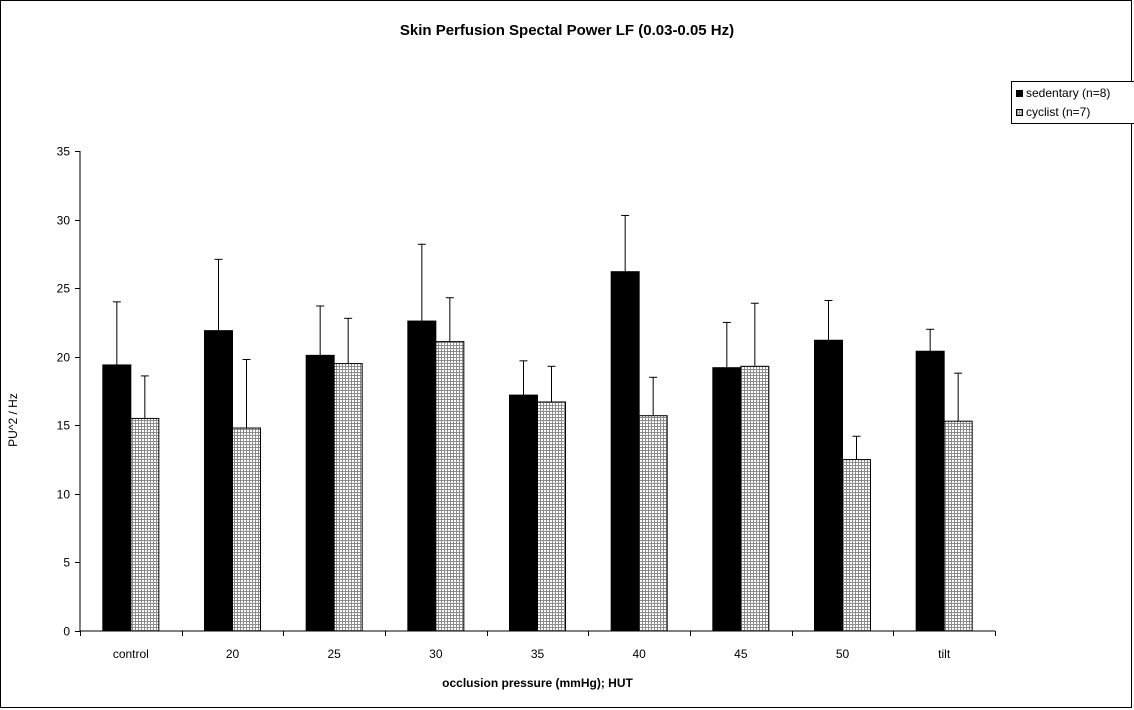  Describe the element at coordinates (13, 420) in the screenshot. I see `y-axis-label: PU^2 / Hz` at that location.